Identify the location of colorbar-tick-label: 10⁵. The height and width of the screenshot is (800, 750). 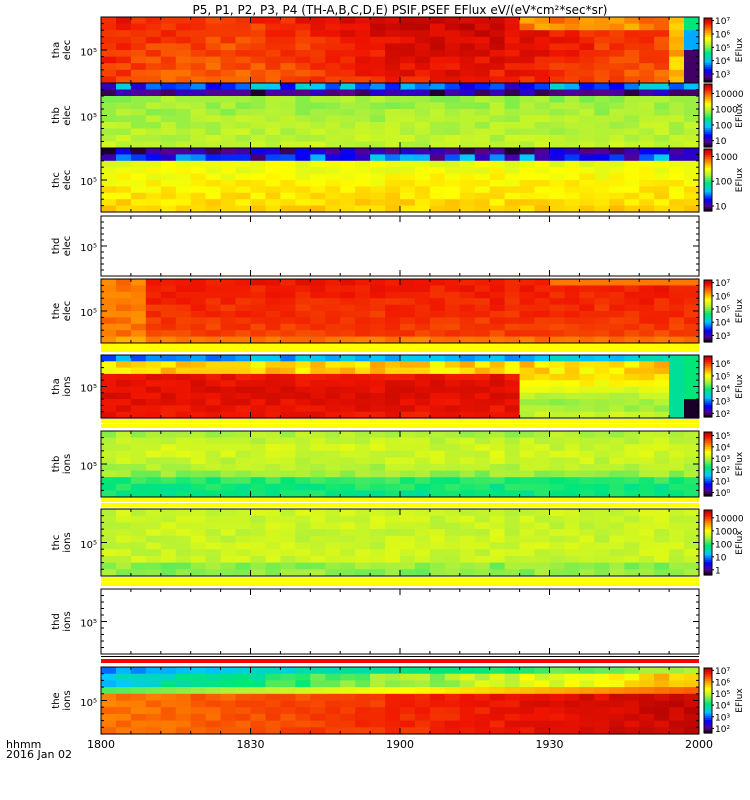
(722, 695).